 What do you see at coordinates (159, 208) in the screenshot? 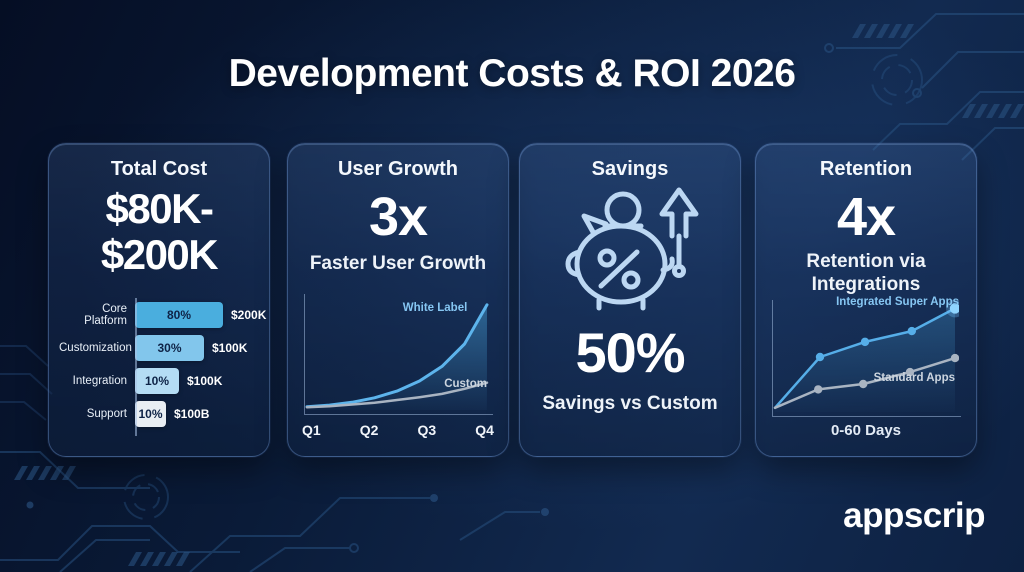
I see `total-cost-value-line1: $80K-` at bounding box center [159, 208].